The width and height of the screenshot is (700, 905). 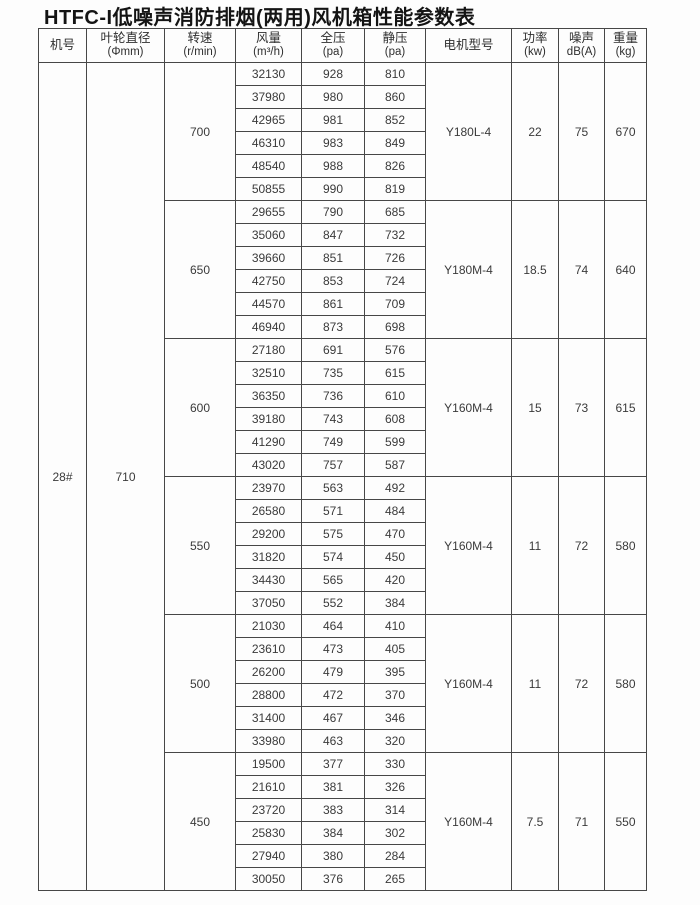 I want to click on static-pressure-cell: 484, so click(x=395, y=511).